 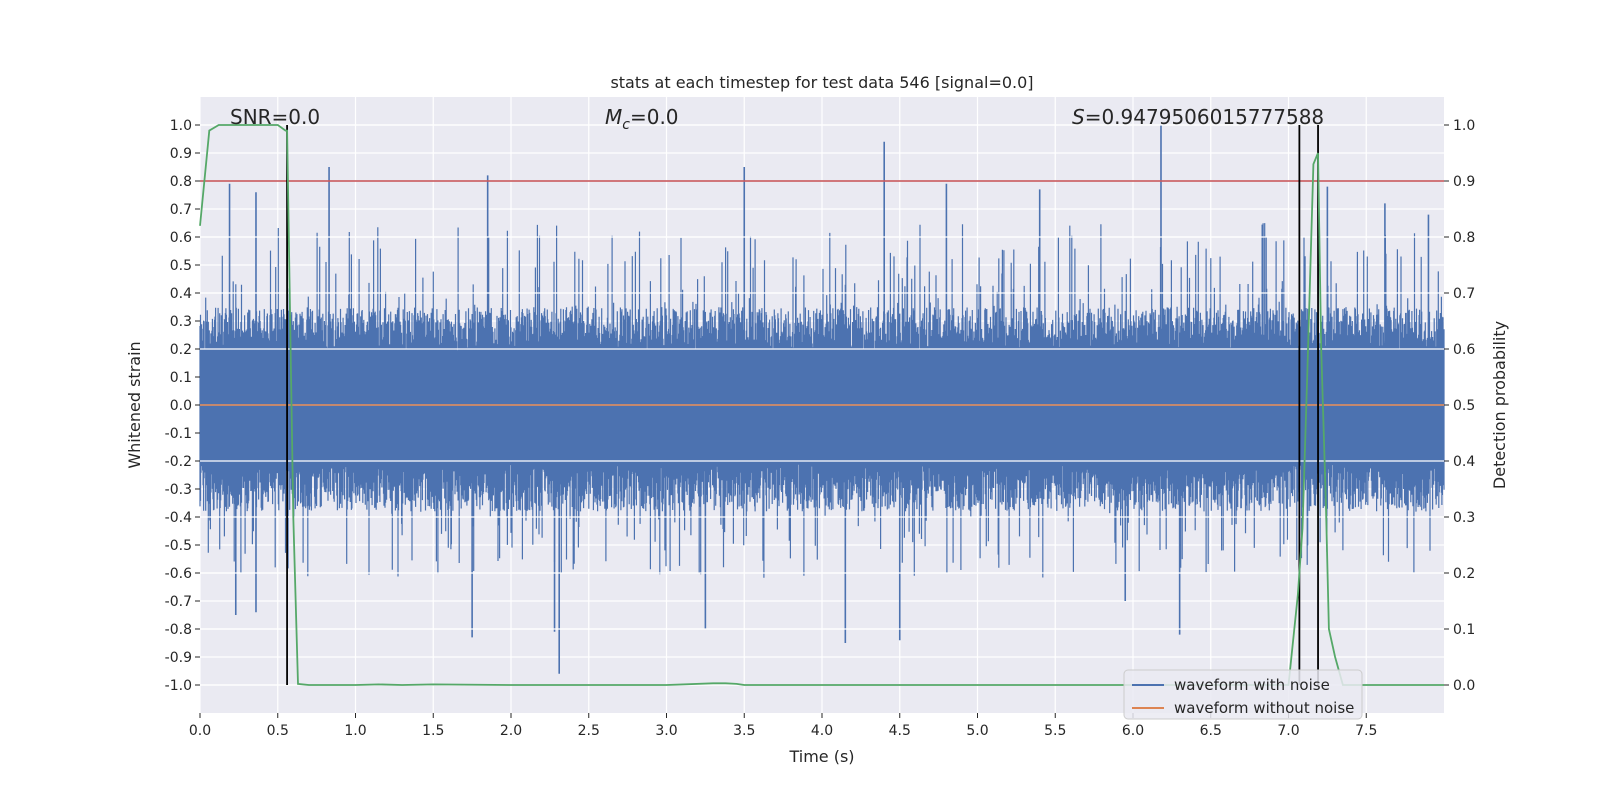 What do you see at coordinates (178, 658) in the screenshot?
I see `y-tick-label: -0.9` at bounding box center [178, 658].